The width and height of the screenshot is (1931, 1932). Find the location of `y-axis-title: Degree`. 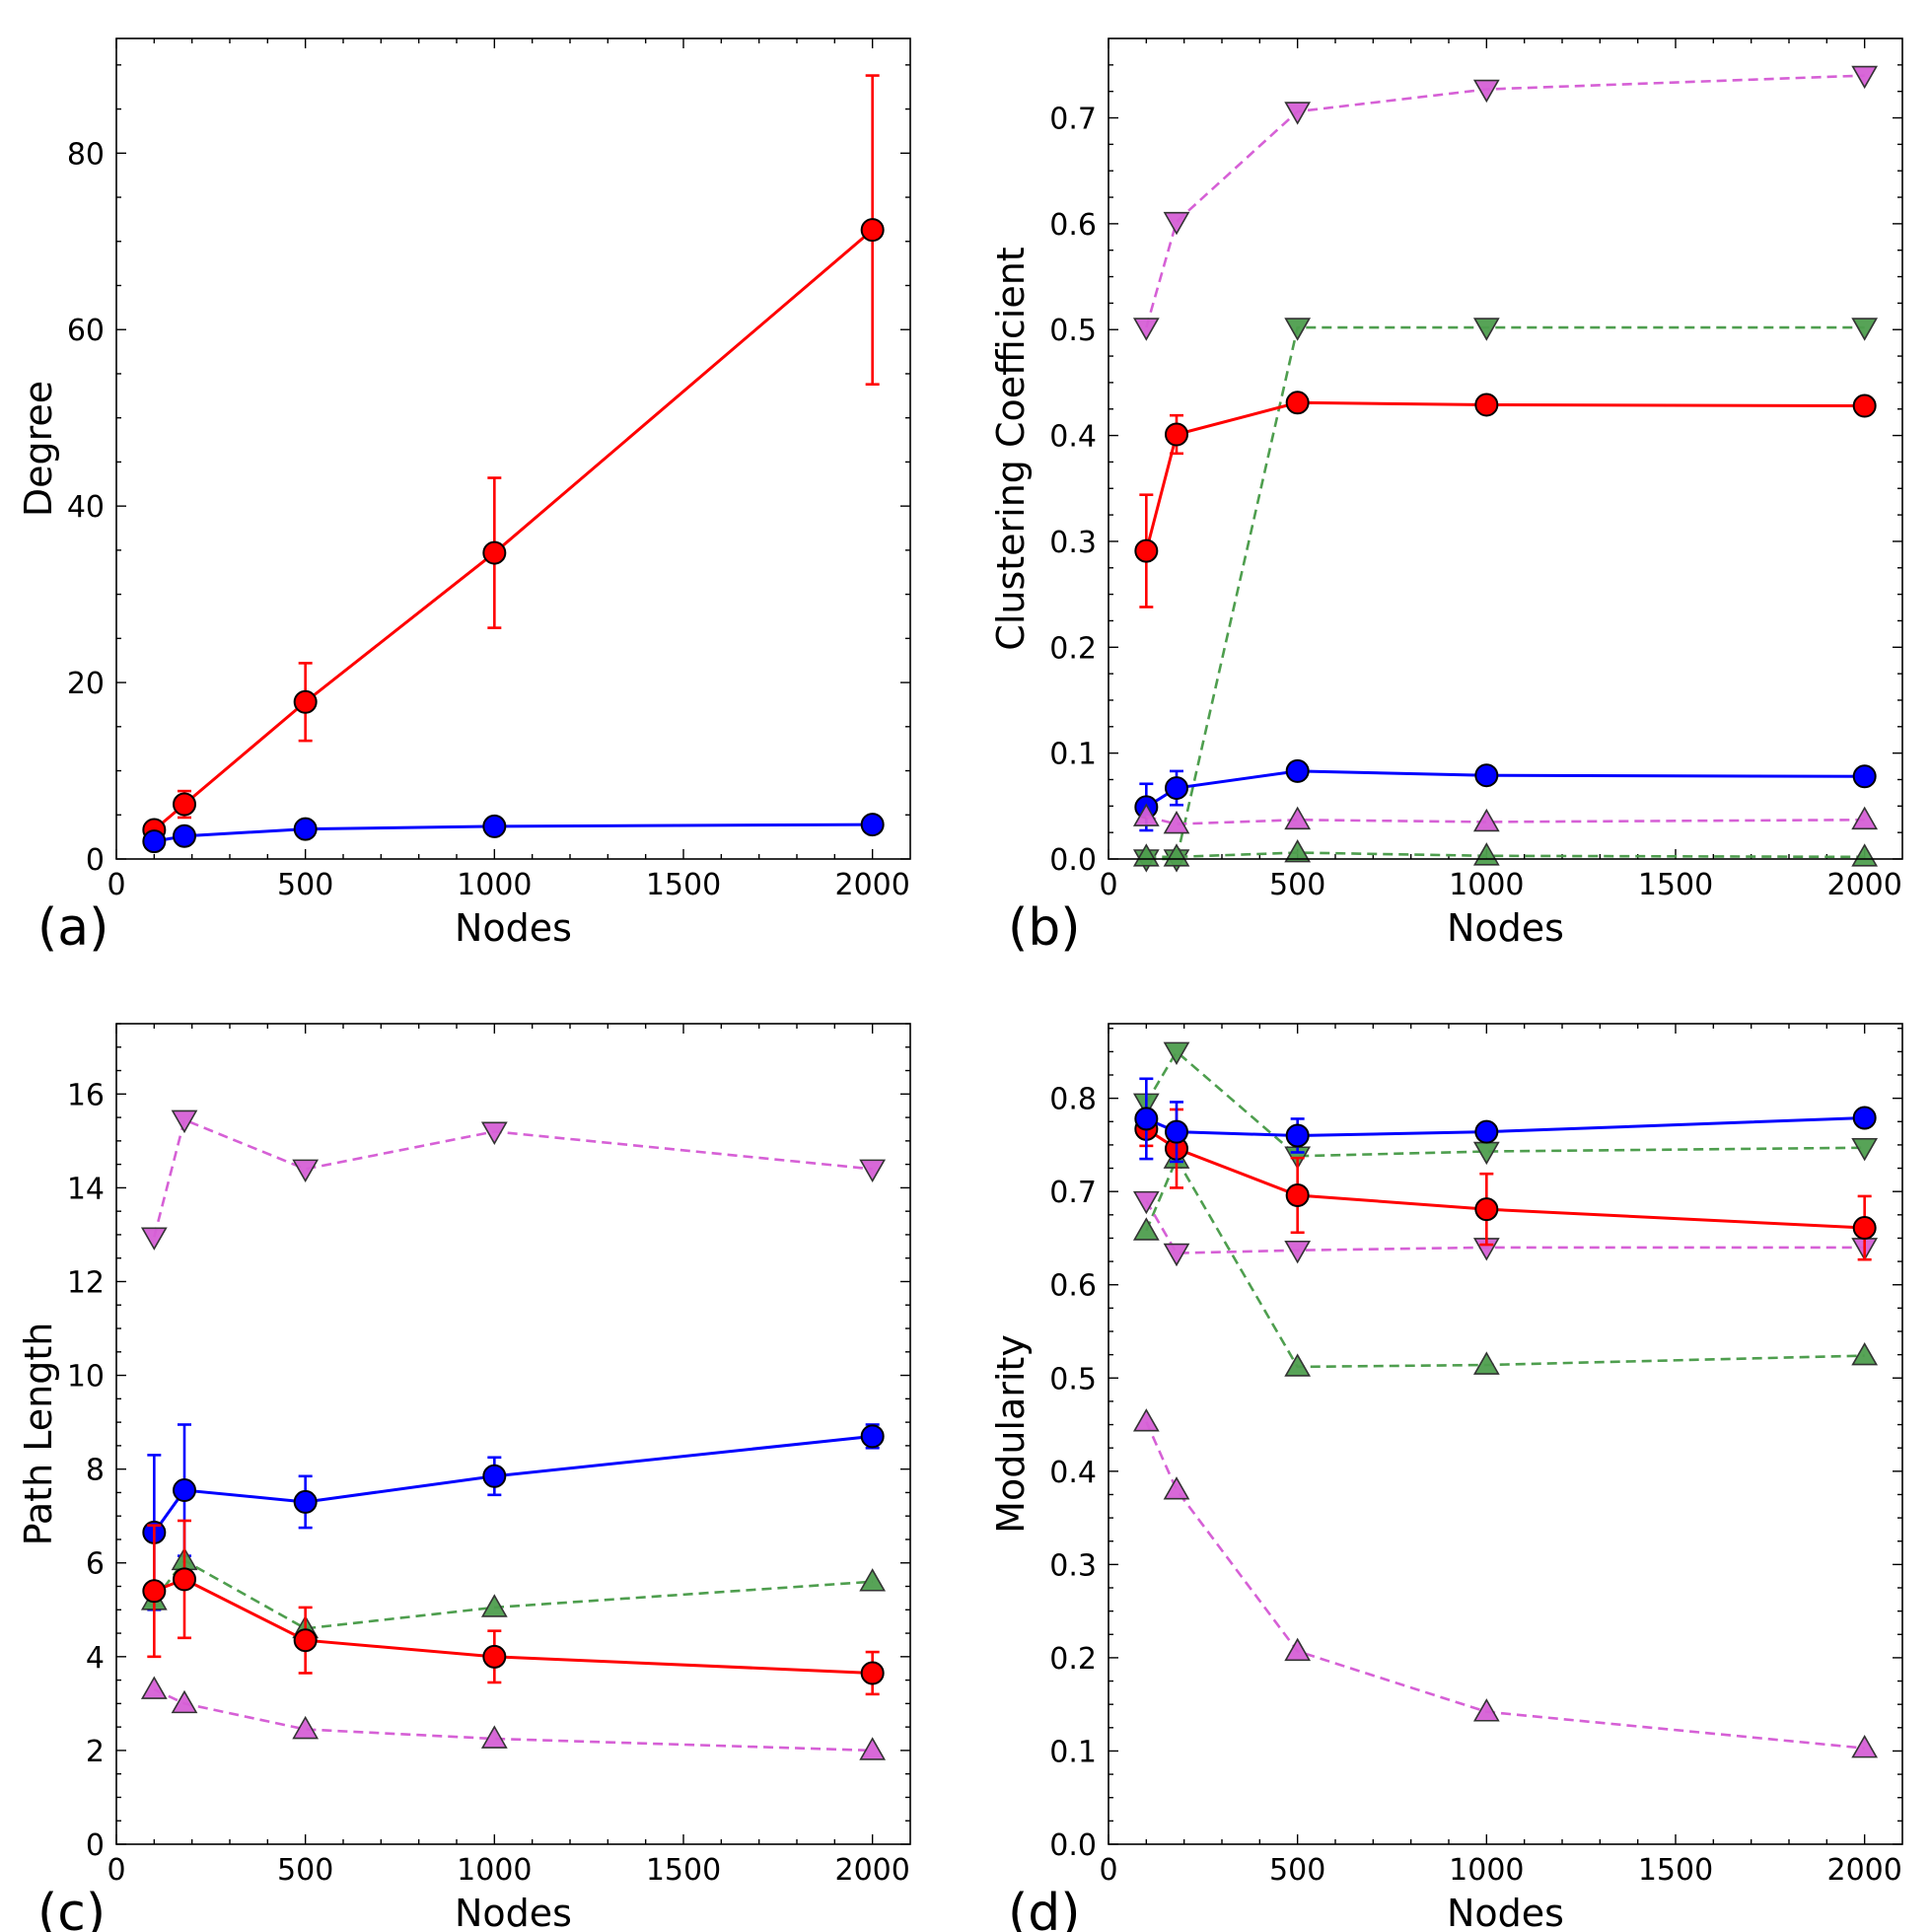

y-axis-title: Degree is located at coordinates (38, 449).